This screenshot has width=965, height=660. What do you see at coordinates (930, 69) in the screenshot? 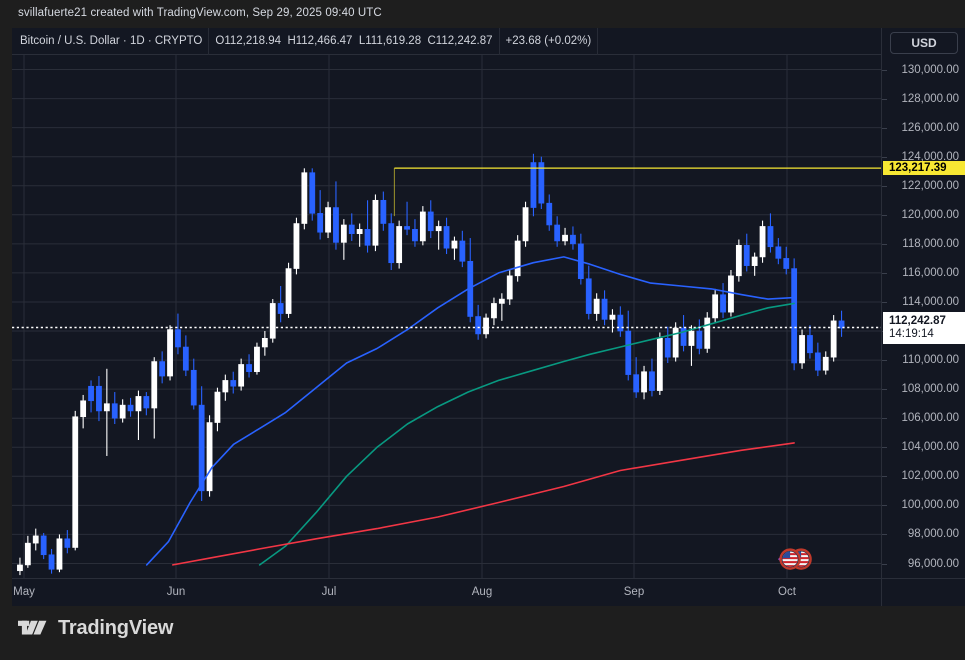
I see `price-axis-label: 130,000.00` at bounding box center [930, 69].